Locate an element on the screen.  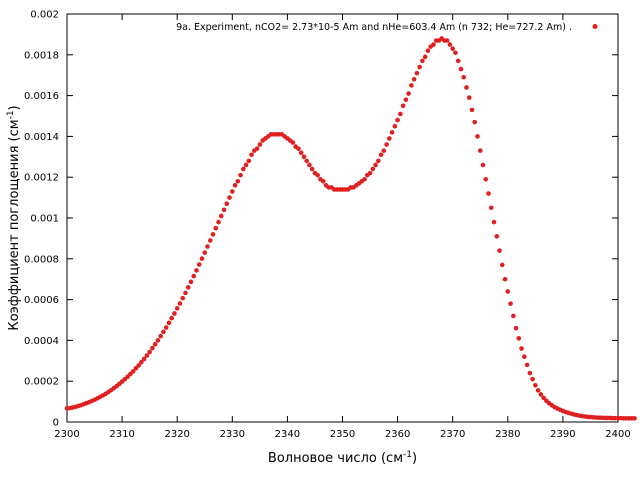
y-tick-label: 0.0006 is located at coordinates (41, 300).